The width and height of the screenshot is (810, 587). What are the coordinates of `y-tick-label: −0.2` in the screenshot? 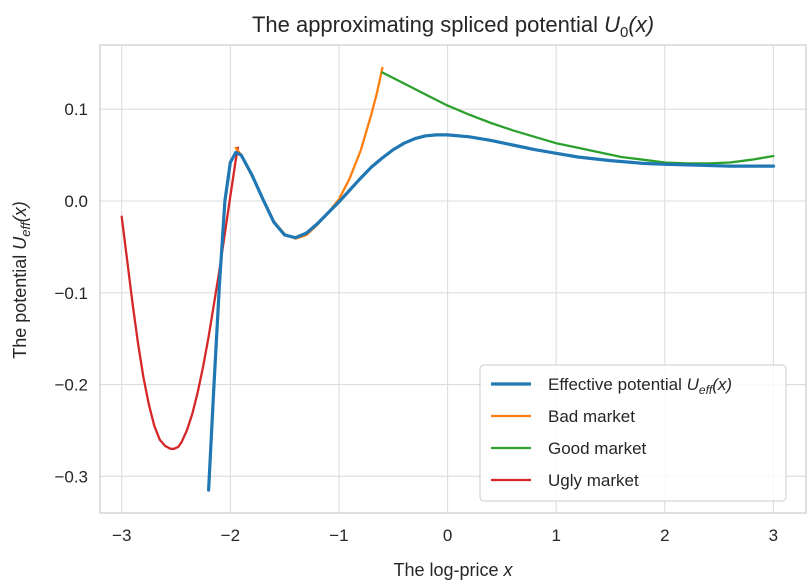 It's located at (71, 385).